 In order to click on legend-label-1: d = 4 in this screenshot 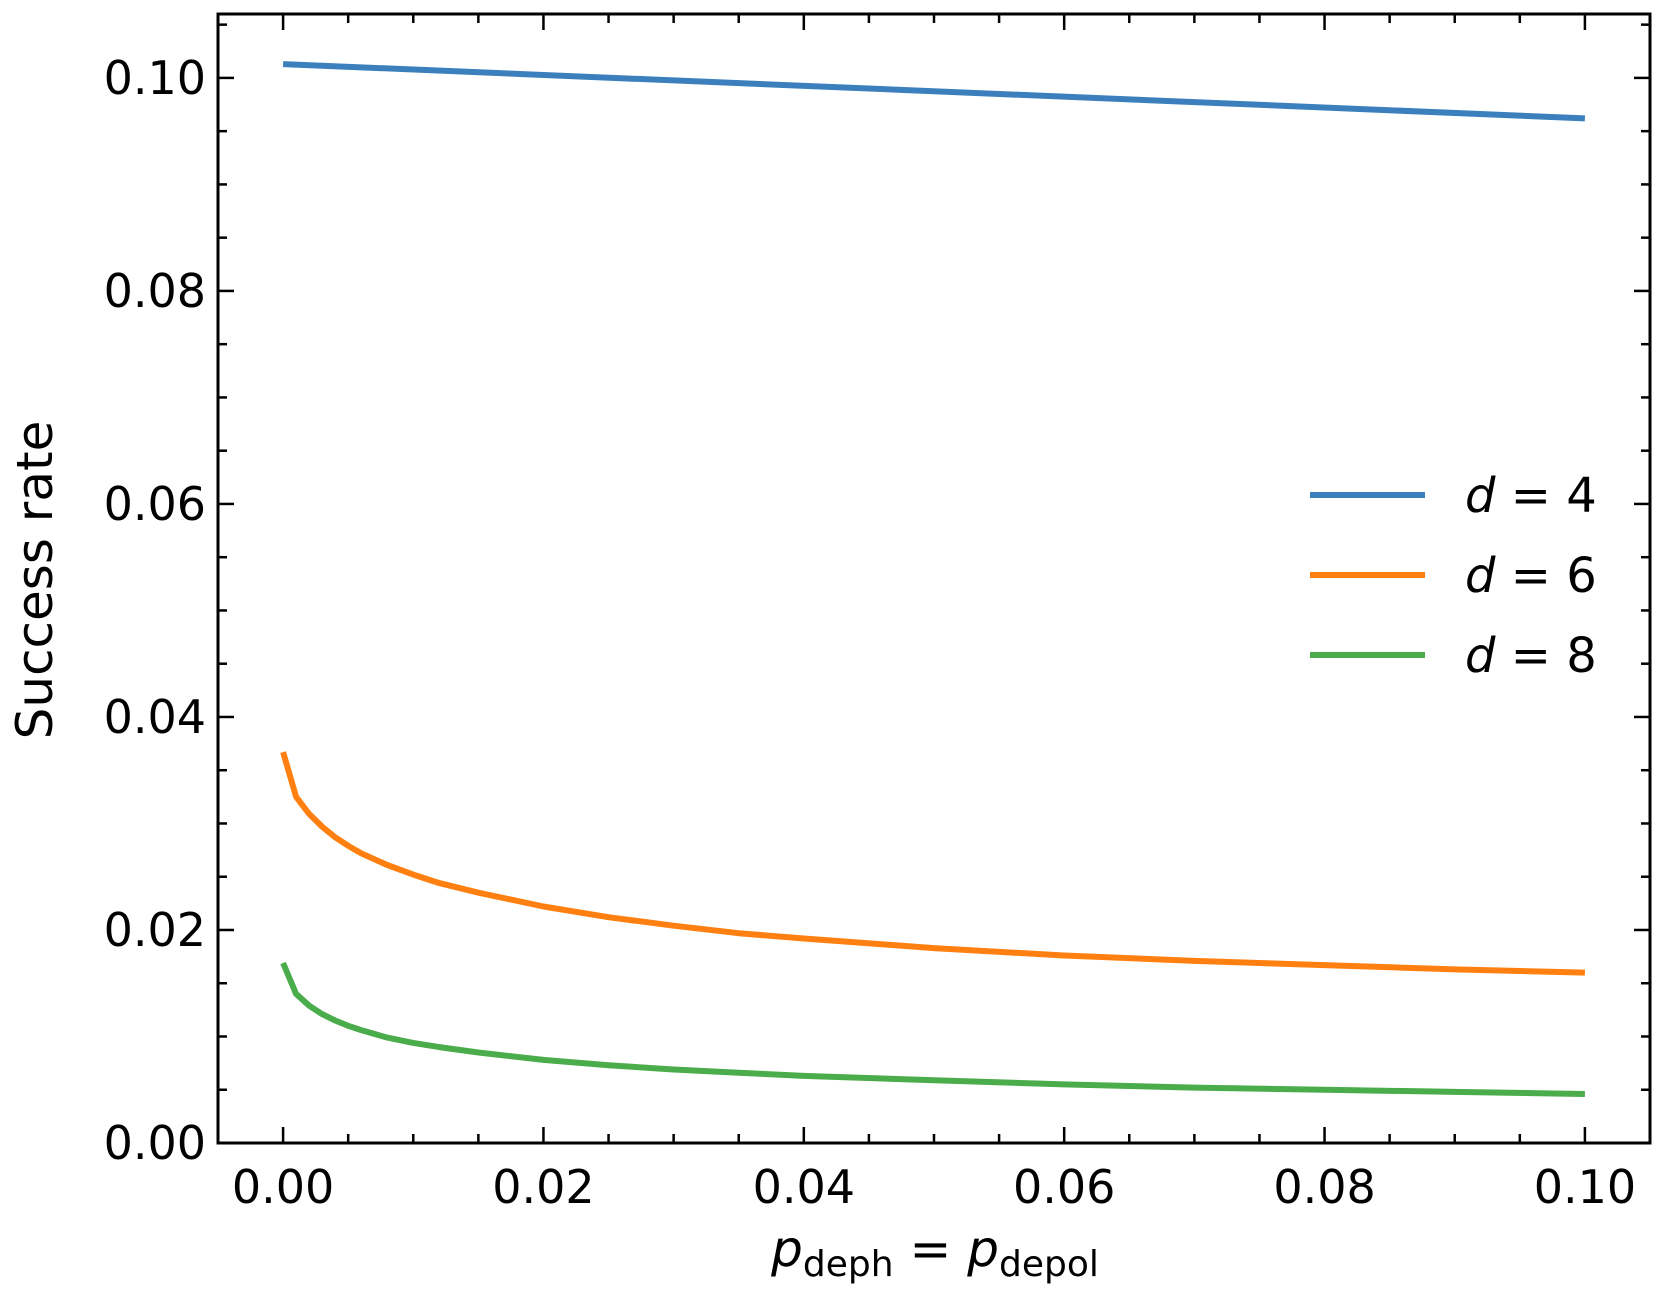, I will do `click(1531, 496)`.